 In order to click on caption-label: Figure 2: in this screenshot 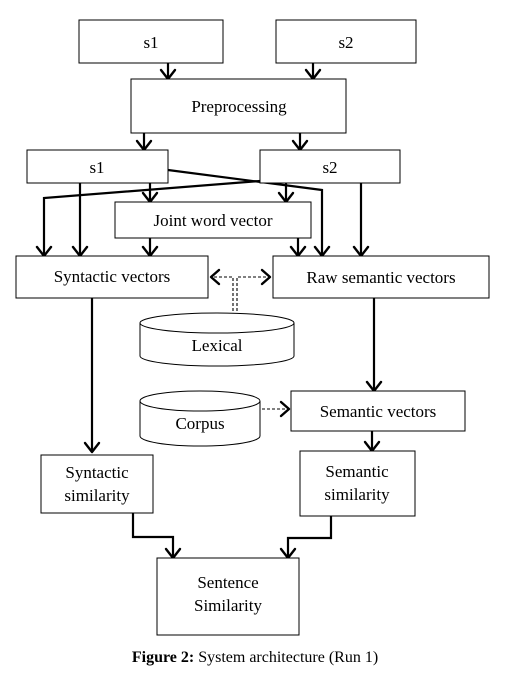, I will do `click(163, 657)`.